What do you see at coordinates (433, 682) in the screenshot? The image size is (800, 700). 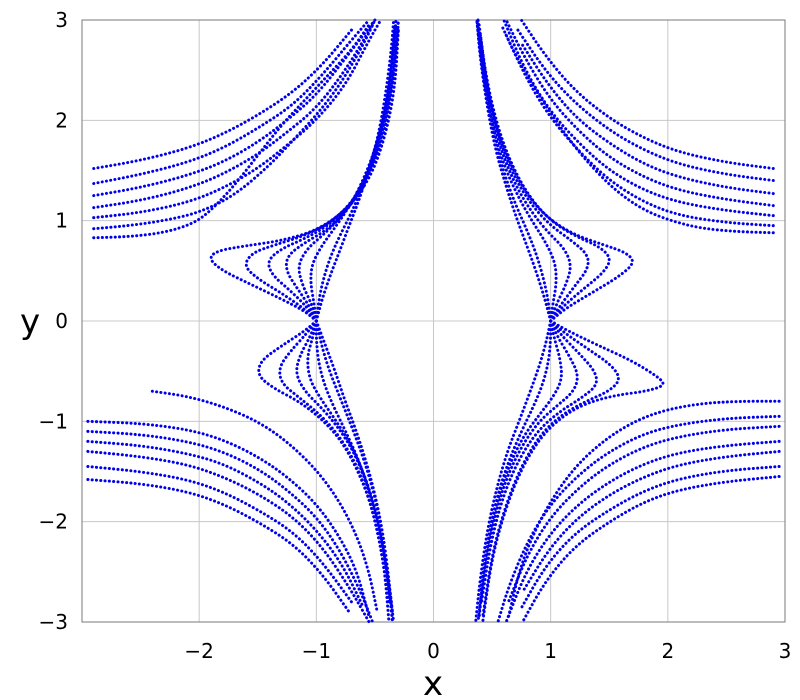 I see `x-axis-title: x` at bounding box center [433, 682].